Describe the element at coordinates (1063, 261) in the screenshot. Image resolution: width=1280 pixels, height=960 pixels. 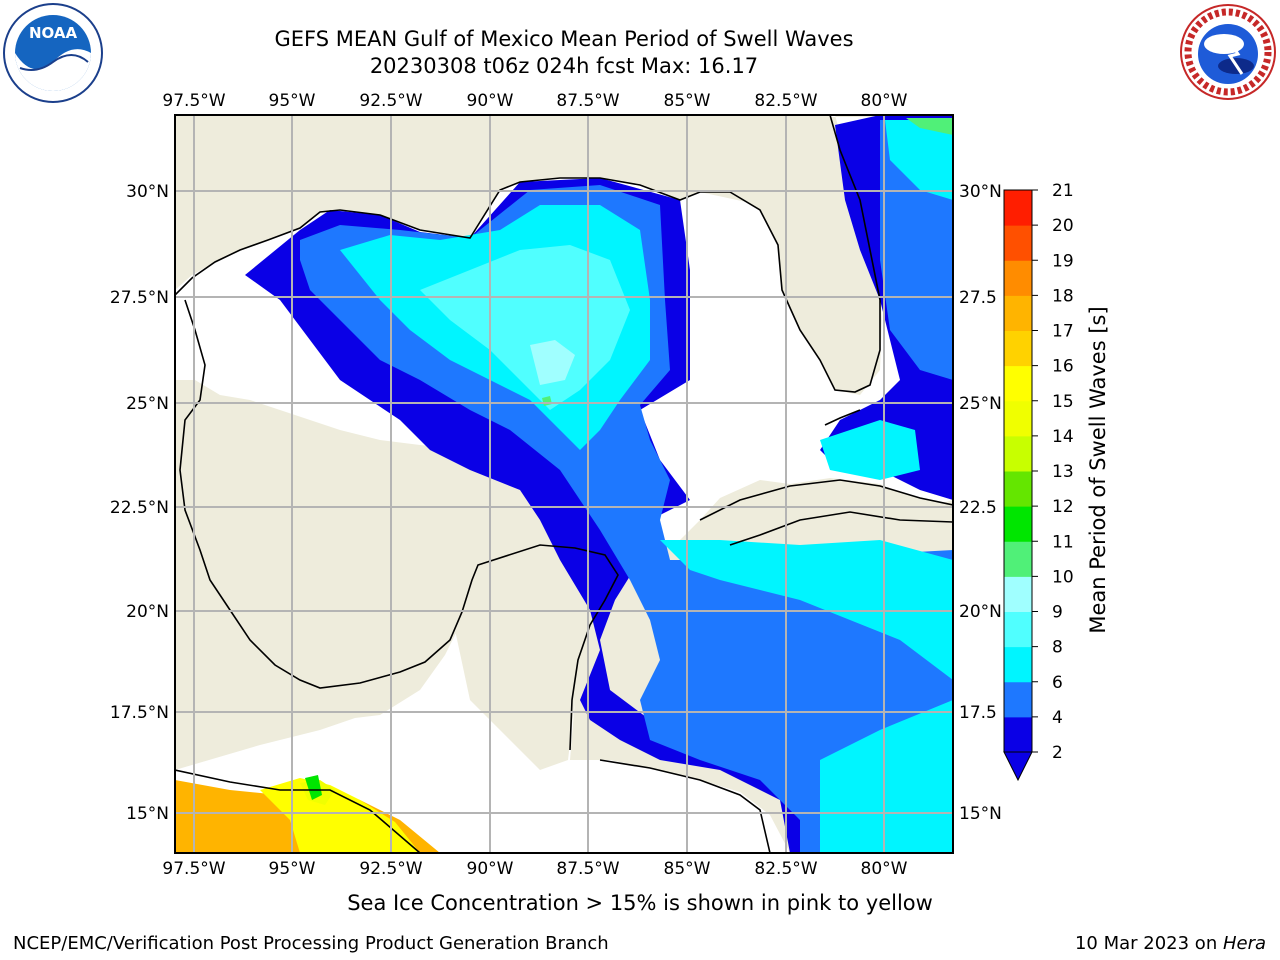
I see `colorbar-tick-label: 19` at that location.